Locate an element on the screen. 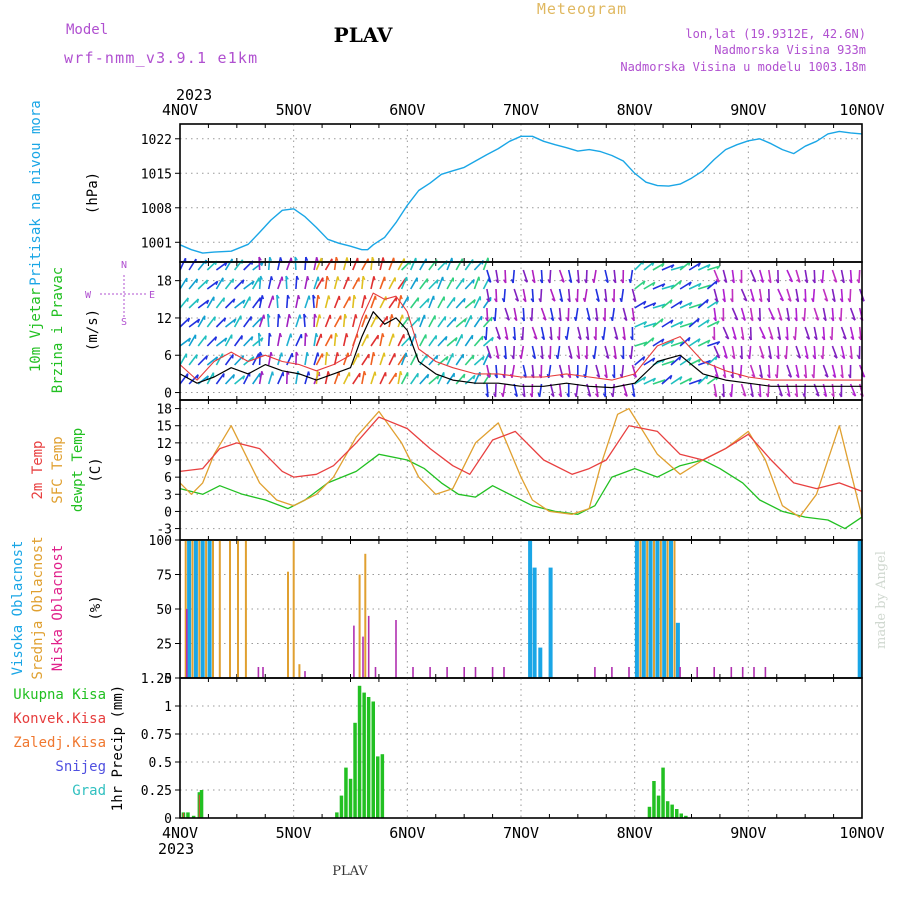  y-tick-label: 12 is located at coordinates (164, 319).